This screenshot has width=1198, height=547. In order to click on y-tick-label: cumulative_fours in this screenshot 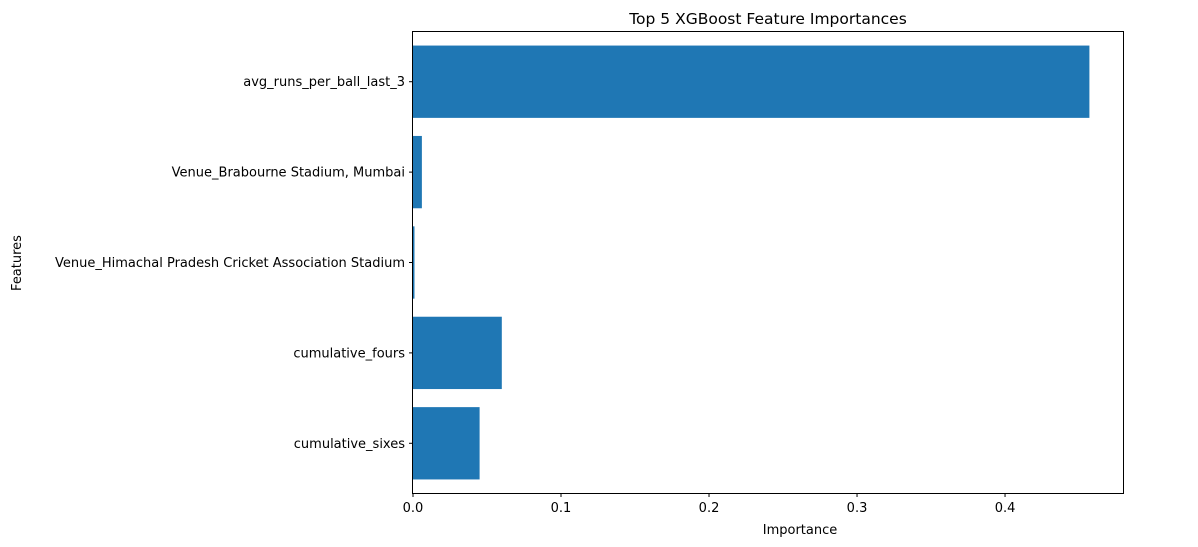, I will do `click(349, 353)`.